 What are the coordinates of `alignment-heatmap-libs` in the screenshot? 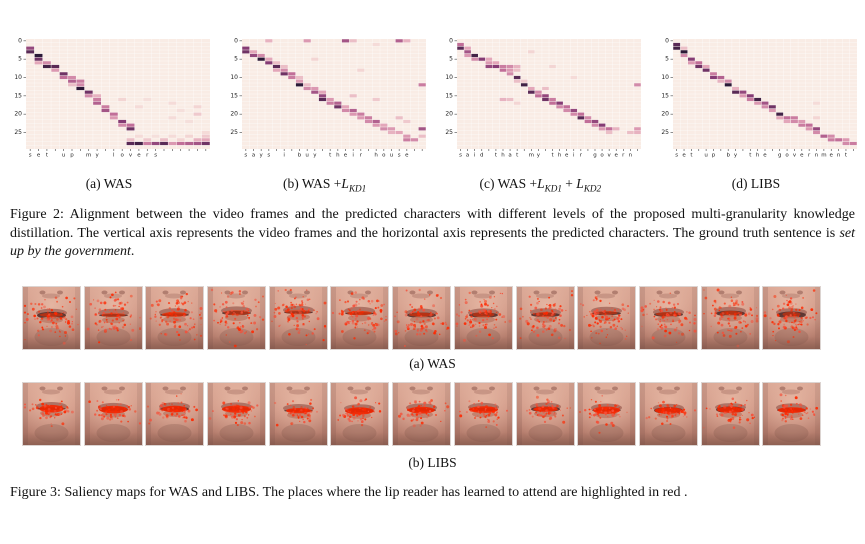 It's located at (755, 100).